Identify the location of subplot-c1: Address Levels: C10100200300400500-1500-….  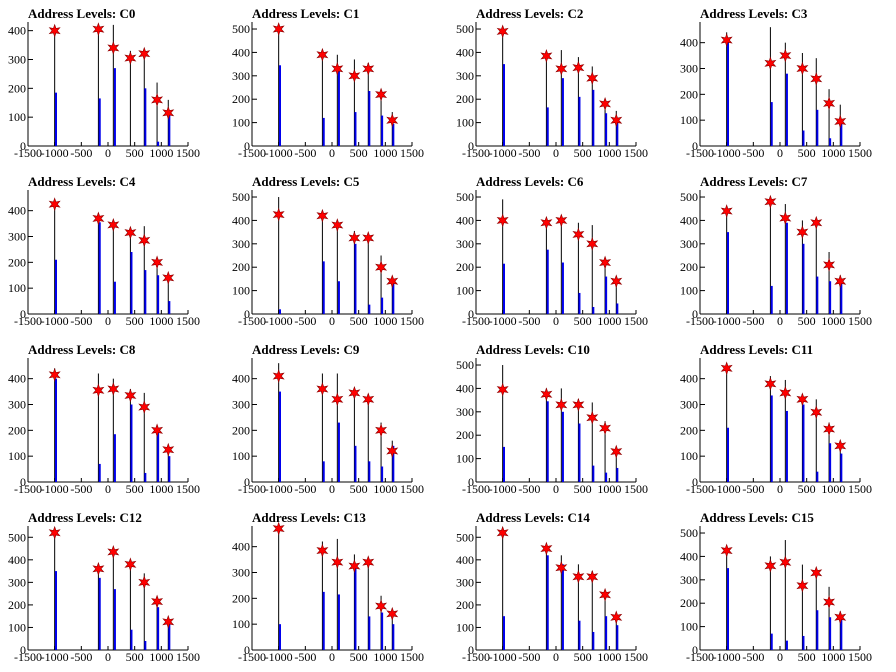
(328, 83).